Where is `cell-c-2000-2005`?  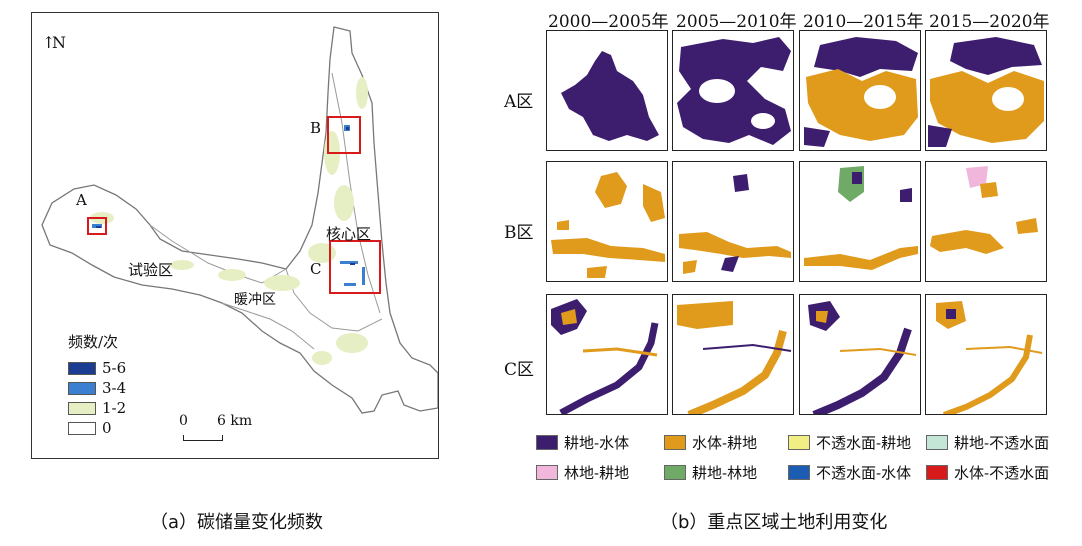 cell-c-2000-2005 is located at coordinates (607, 354).